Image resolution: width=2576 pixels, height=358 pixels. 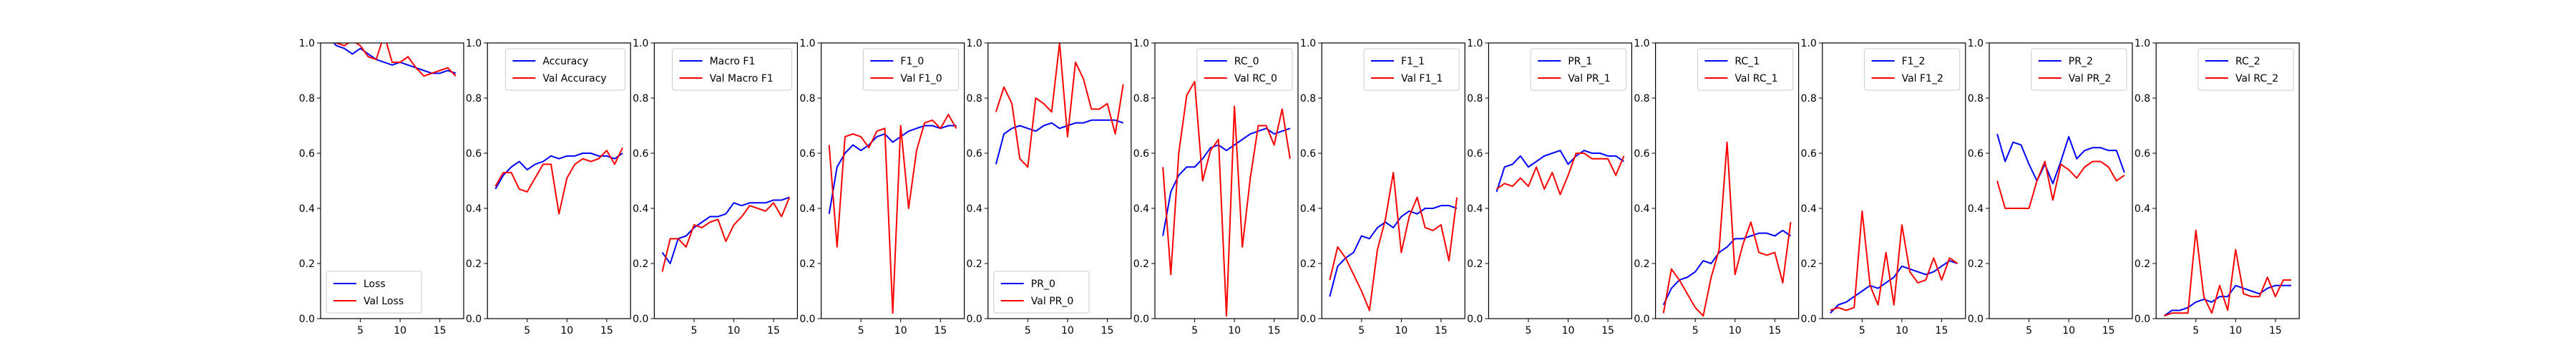 What do you see at coordinates (1216, 187) in the screenshot?
I see `subplot-6: 0.0 0.2 0.4 0.6 0.8 1.0 5 10 15 RC_0 Val RC_0` at bounding box center [1216, 187].